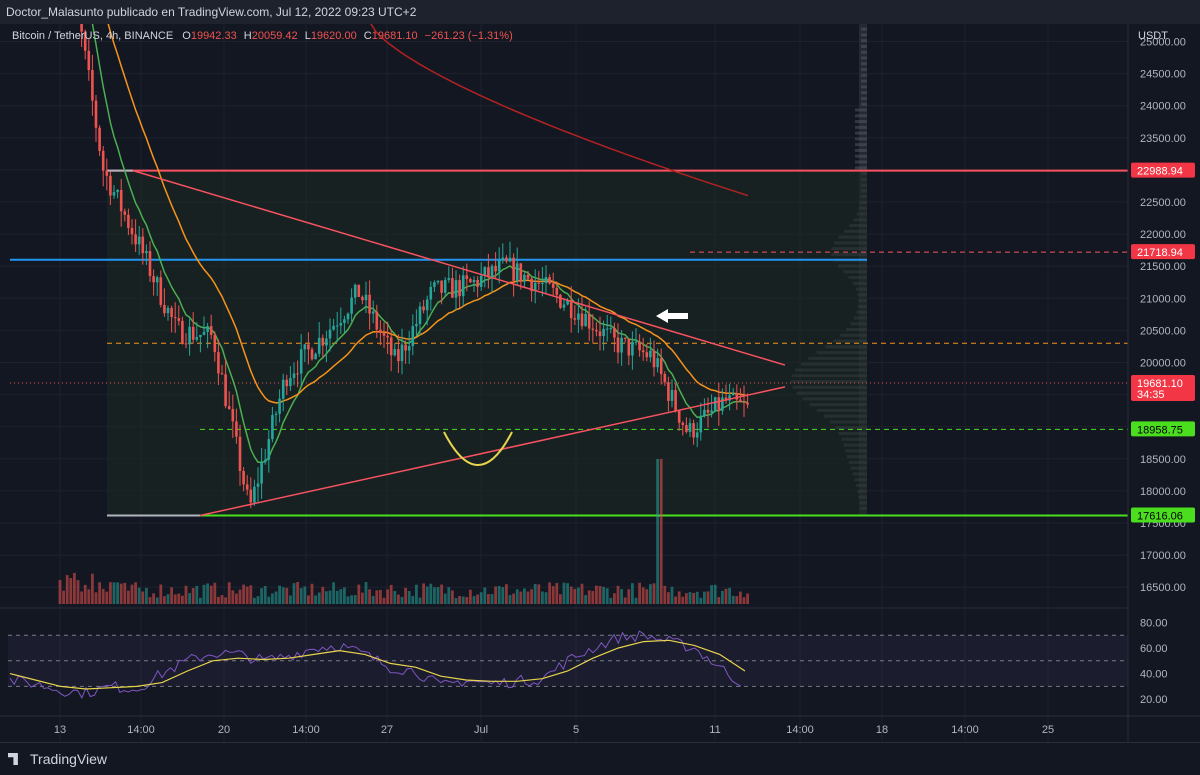 The height and width of the screenshot is (775, 1200). Describe the element at coordinates (568, 664) in the screenshot. I see `rsi-pane` at that location.